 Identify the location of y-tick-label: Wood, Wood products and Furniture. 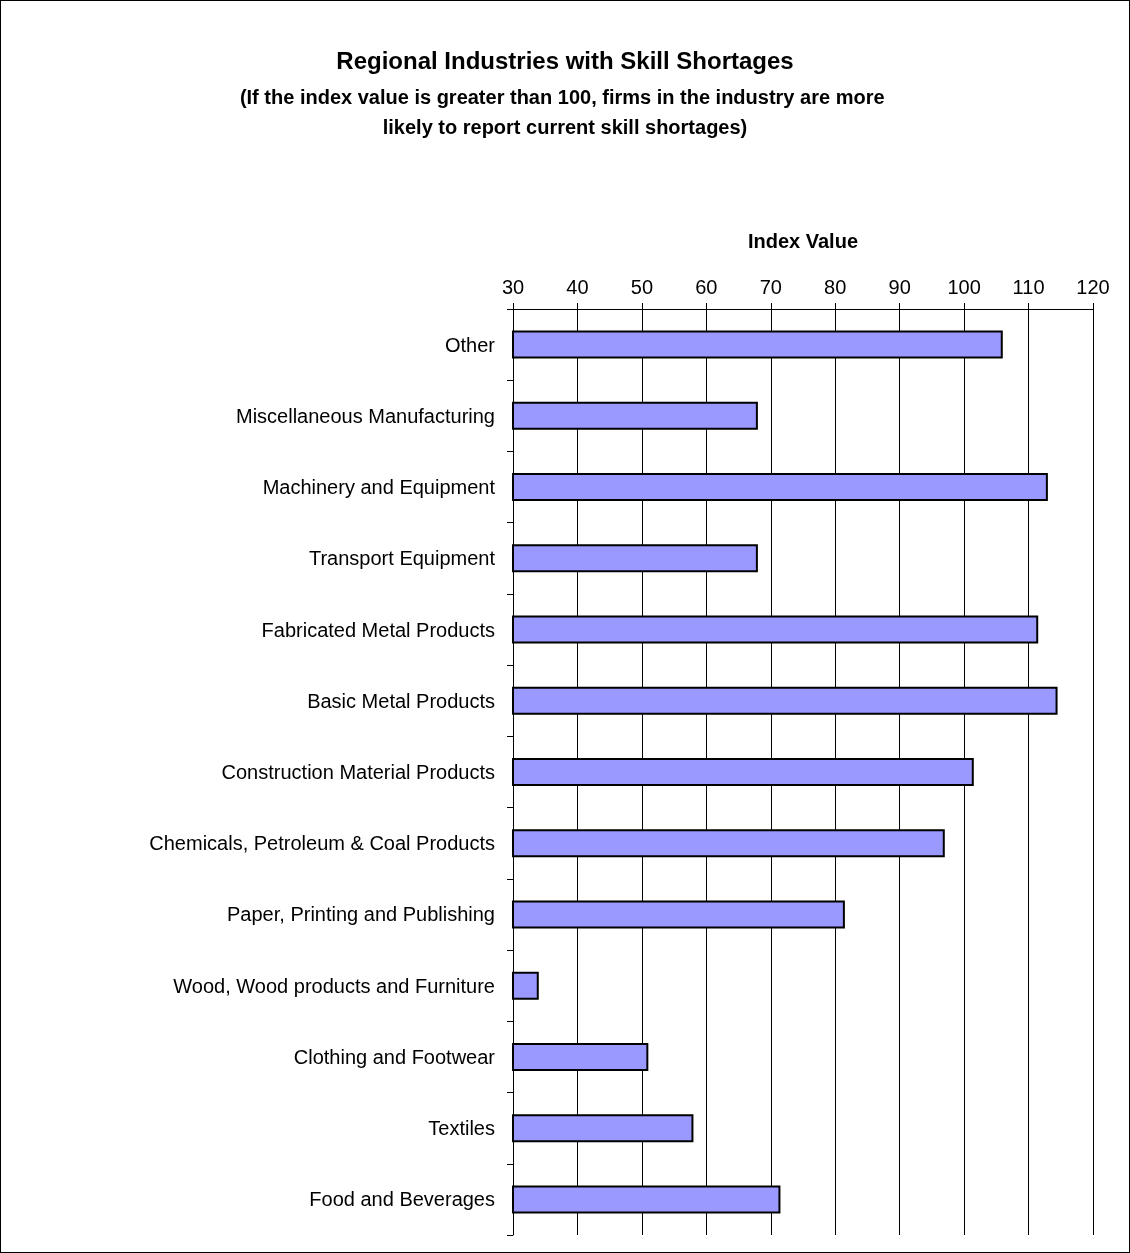
(334, 985).